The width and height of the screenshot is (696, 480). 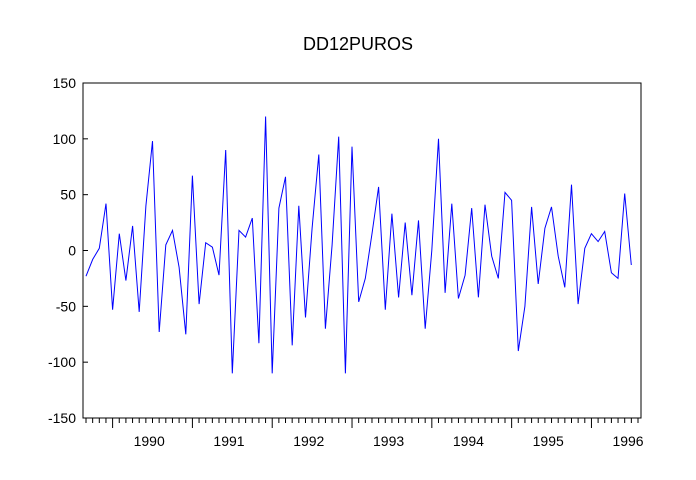 I want to click on x-tick-label: 1996, so click(x=627, y=441).